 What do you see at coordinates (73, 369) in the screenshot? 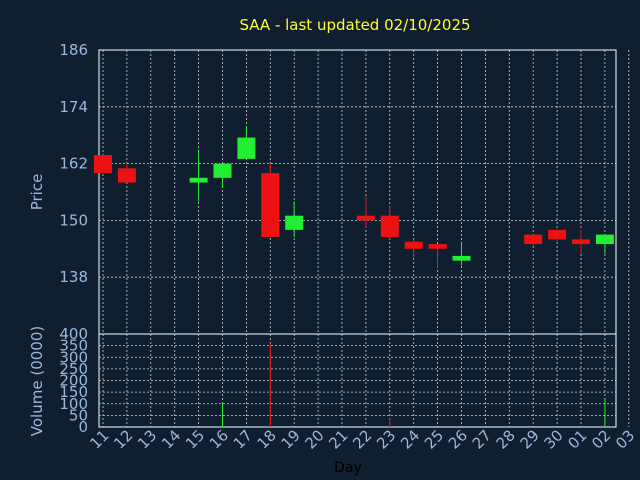
I see `volume-tick-label: 250` at bounding box center [73, 369].